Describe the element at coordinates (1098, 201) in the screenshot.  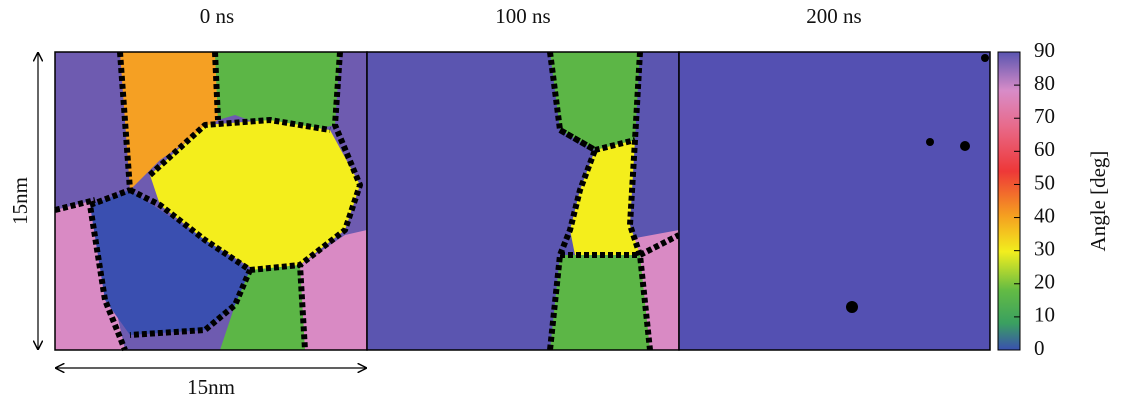
I see `colorbar-label: Angle [deg]` at that location.